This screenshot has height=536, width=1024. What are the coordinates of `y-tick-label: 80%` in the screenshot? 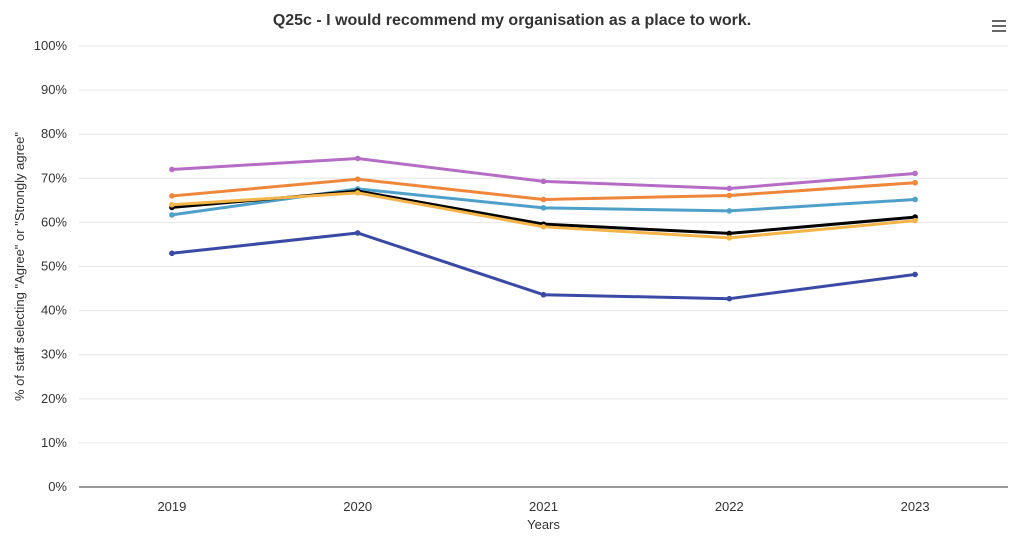 It's located at (54, 133).